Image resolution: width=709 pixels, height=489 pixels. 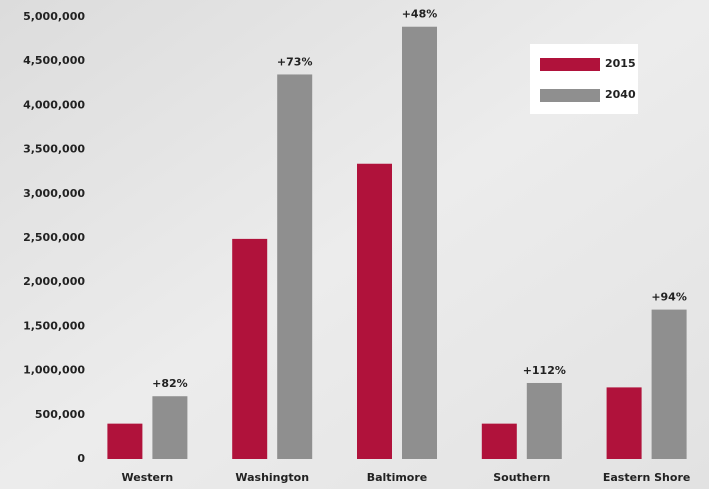 What do you see at coordinates (54, 325) in the screenshot?
I see `y-tick-label: 1,500,000` at bounding box center [54, 325].